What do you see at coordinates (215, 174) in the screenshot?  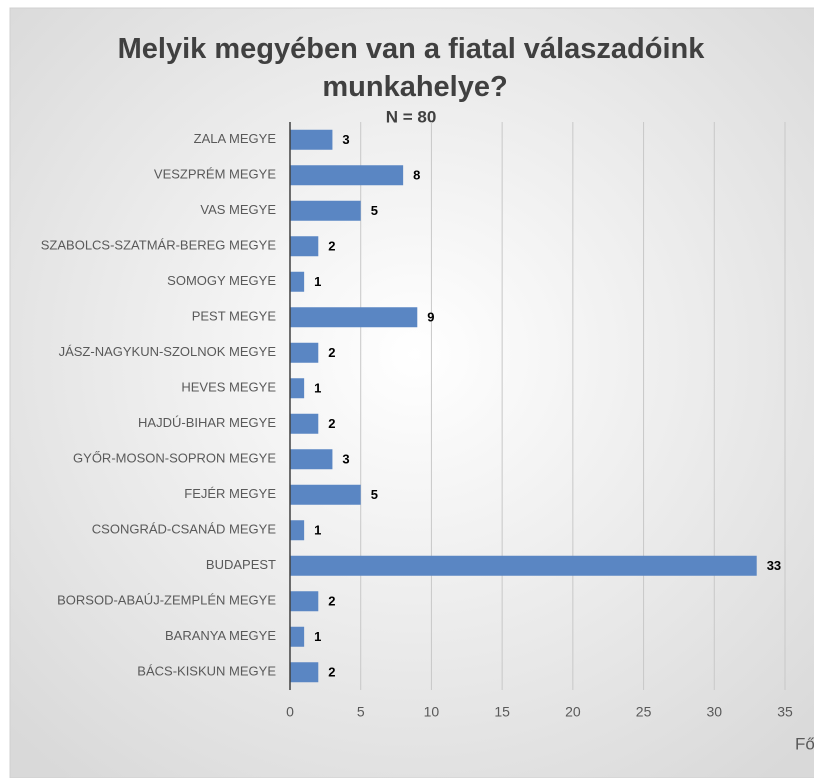 I see `y-tick-label: VESZPRÉM MEGYE` at bounding box center [215, 174].